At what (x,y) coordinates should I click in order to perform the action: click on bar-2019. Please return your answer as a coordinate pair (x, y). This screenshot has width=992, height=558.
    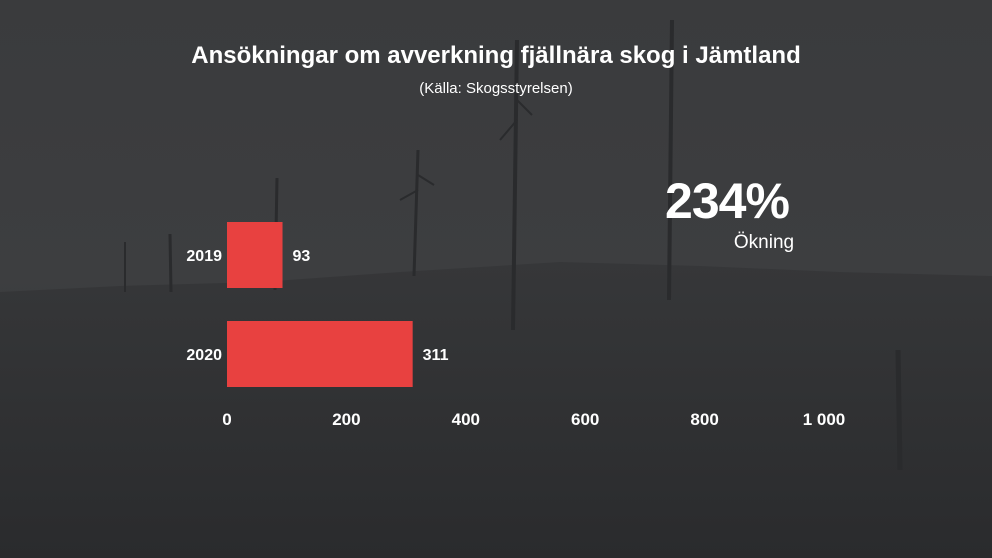
    Looking at the image, I should click on (255, 255).